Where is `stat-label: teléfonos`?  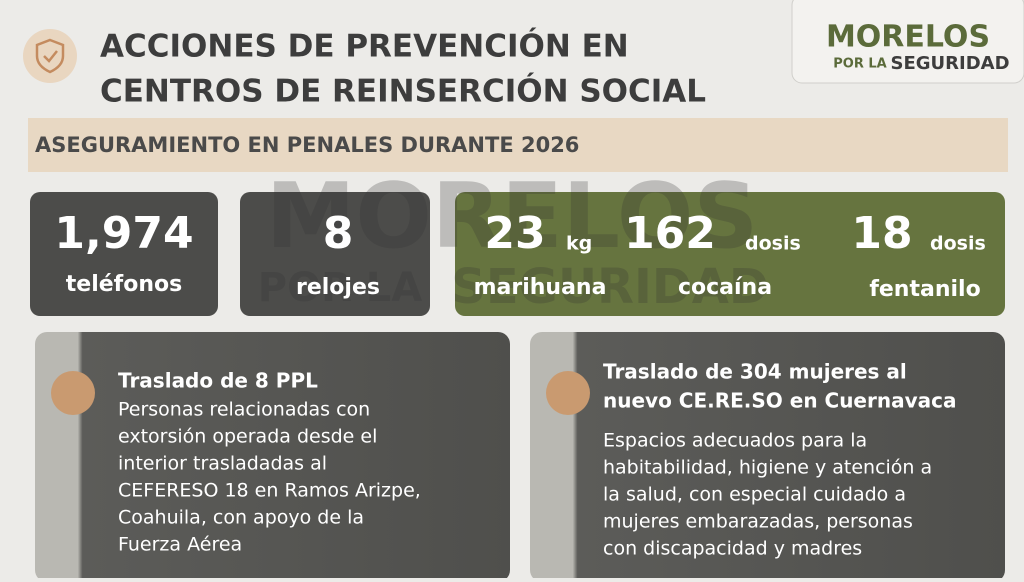
stat-label: teléfonos is located at coordinates (124, 284).